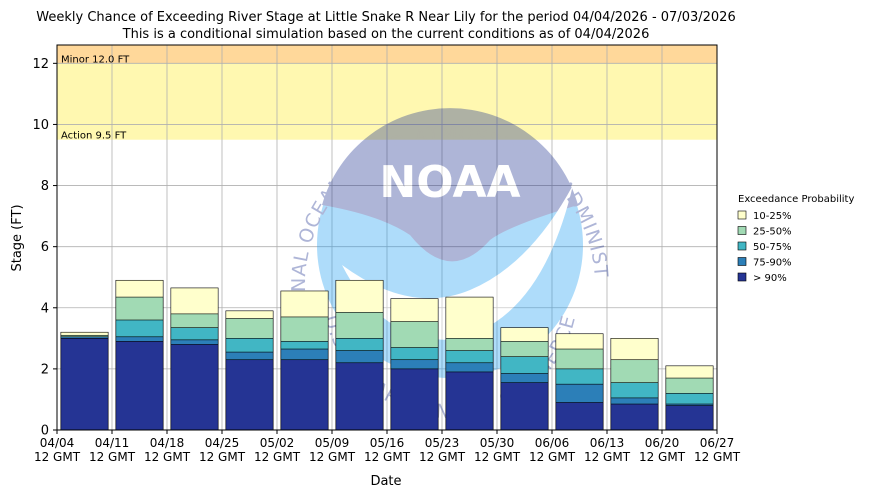  I want to click on noaa-logo-bird, so click(450, 185).